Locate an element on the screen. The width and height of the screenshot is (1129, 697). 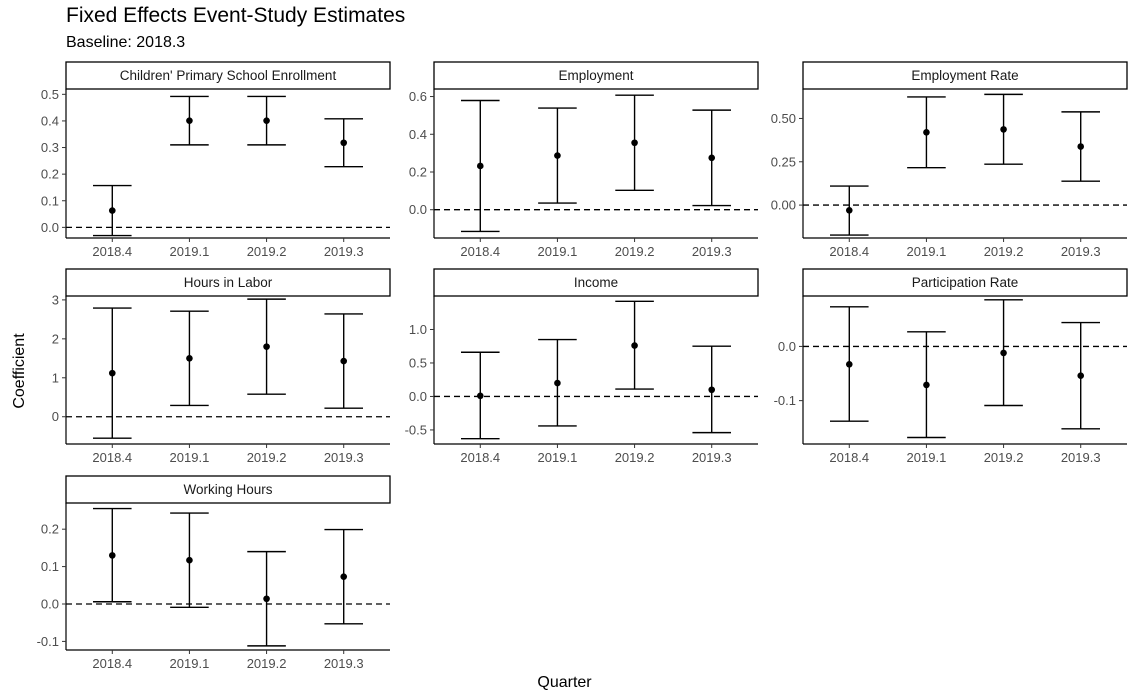
y-tick-label: 3 is located at coordinates (55, 299).